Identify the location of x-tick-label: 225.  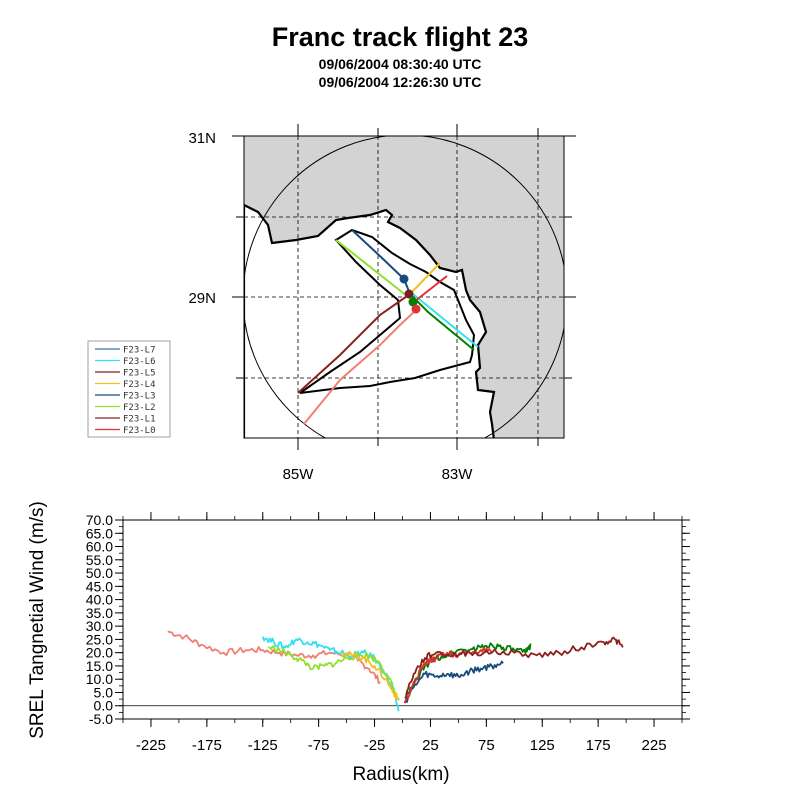
(654, 745).